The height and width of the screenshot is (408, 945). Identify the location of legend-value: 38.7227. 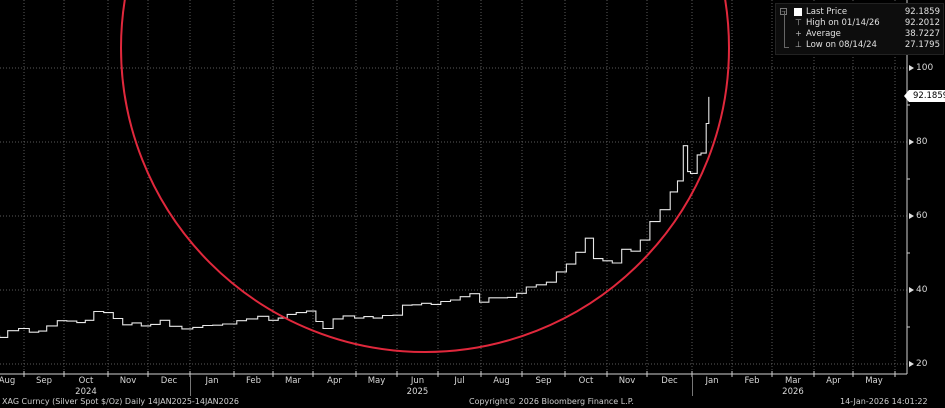
(922, 34).